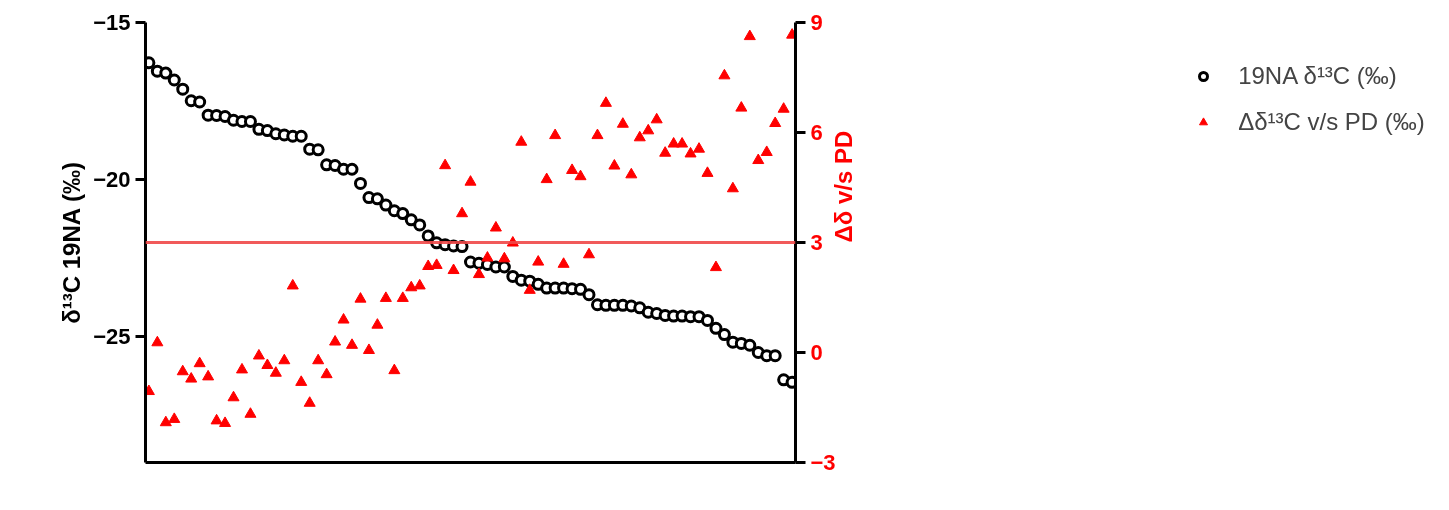  What do you see at coordinates (1331, 122) in the screenshot?
I see `legend-label: Δδ¹³C v/s PD (‰)` at bounding box center [1331, 122].